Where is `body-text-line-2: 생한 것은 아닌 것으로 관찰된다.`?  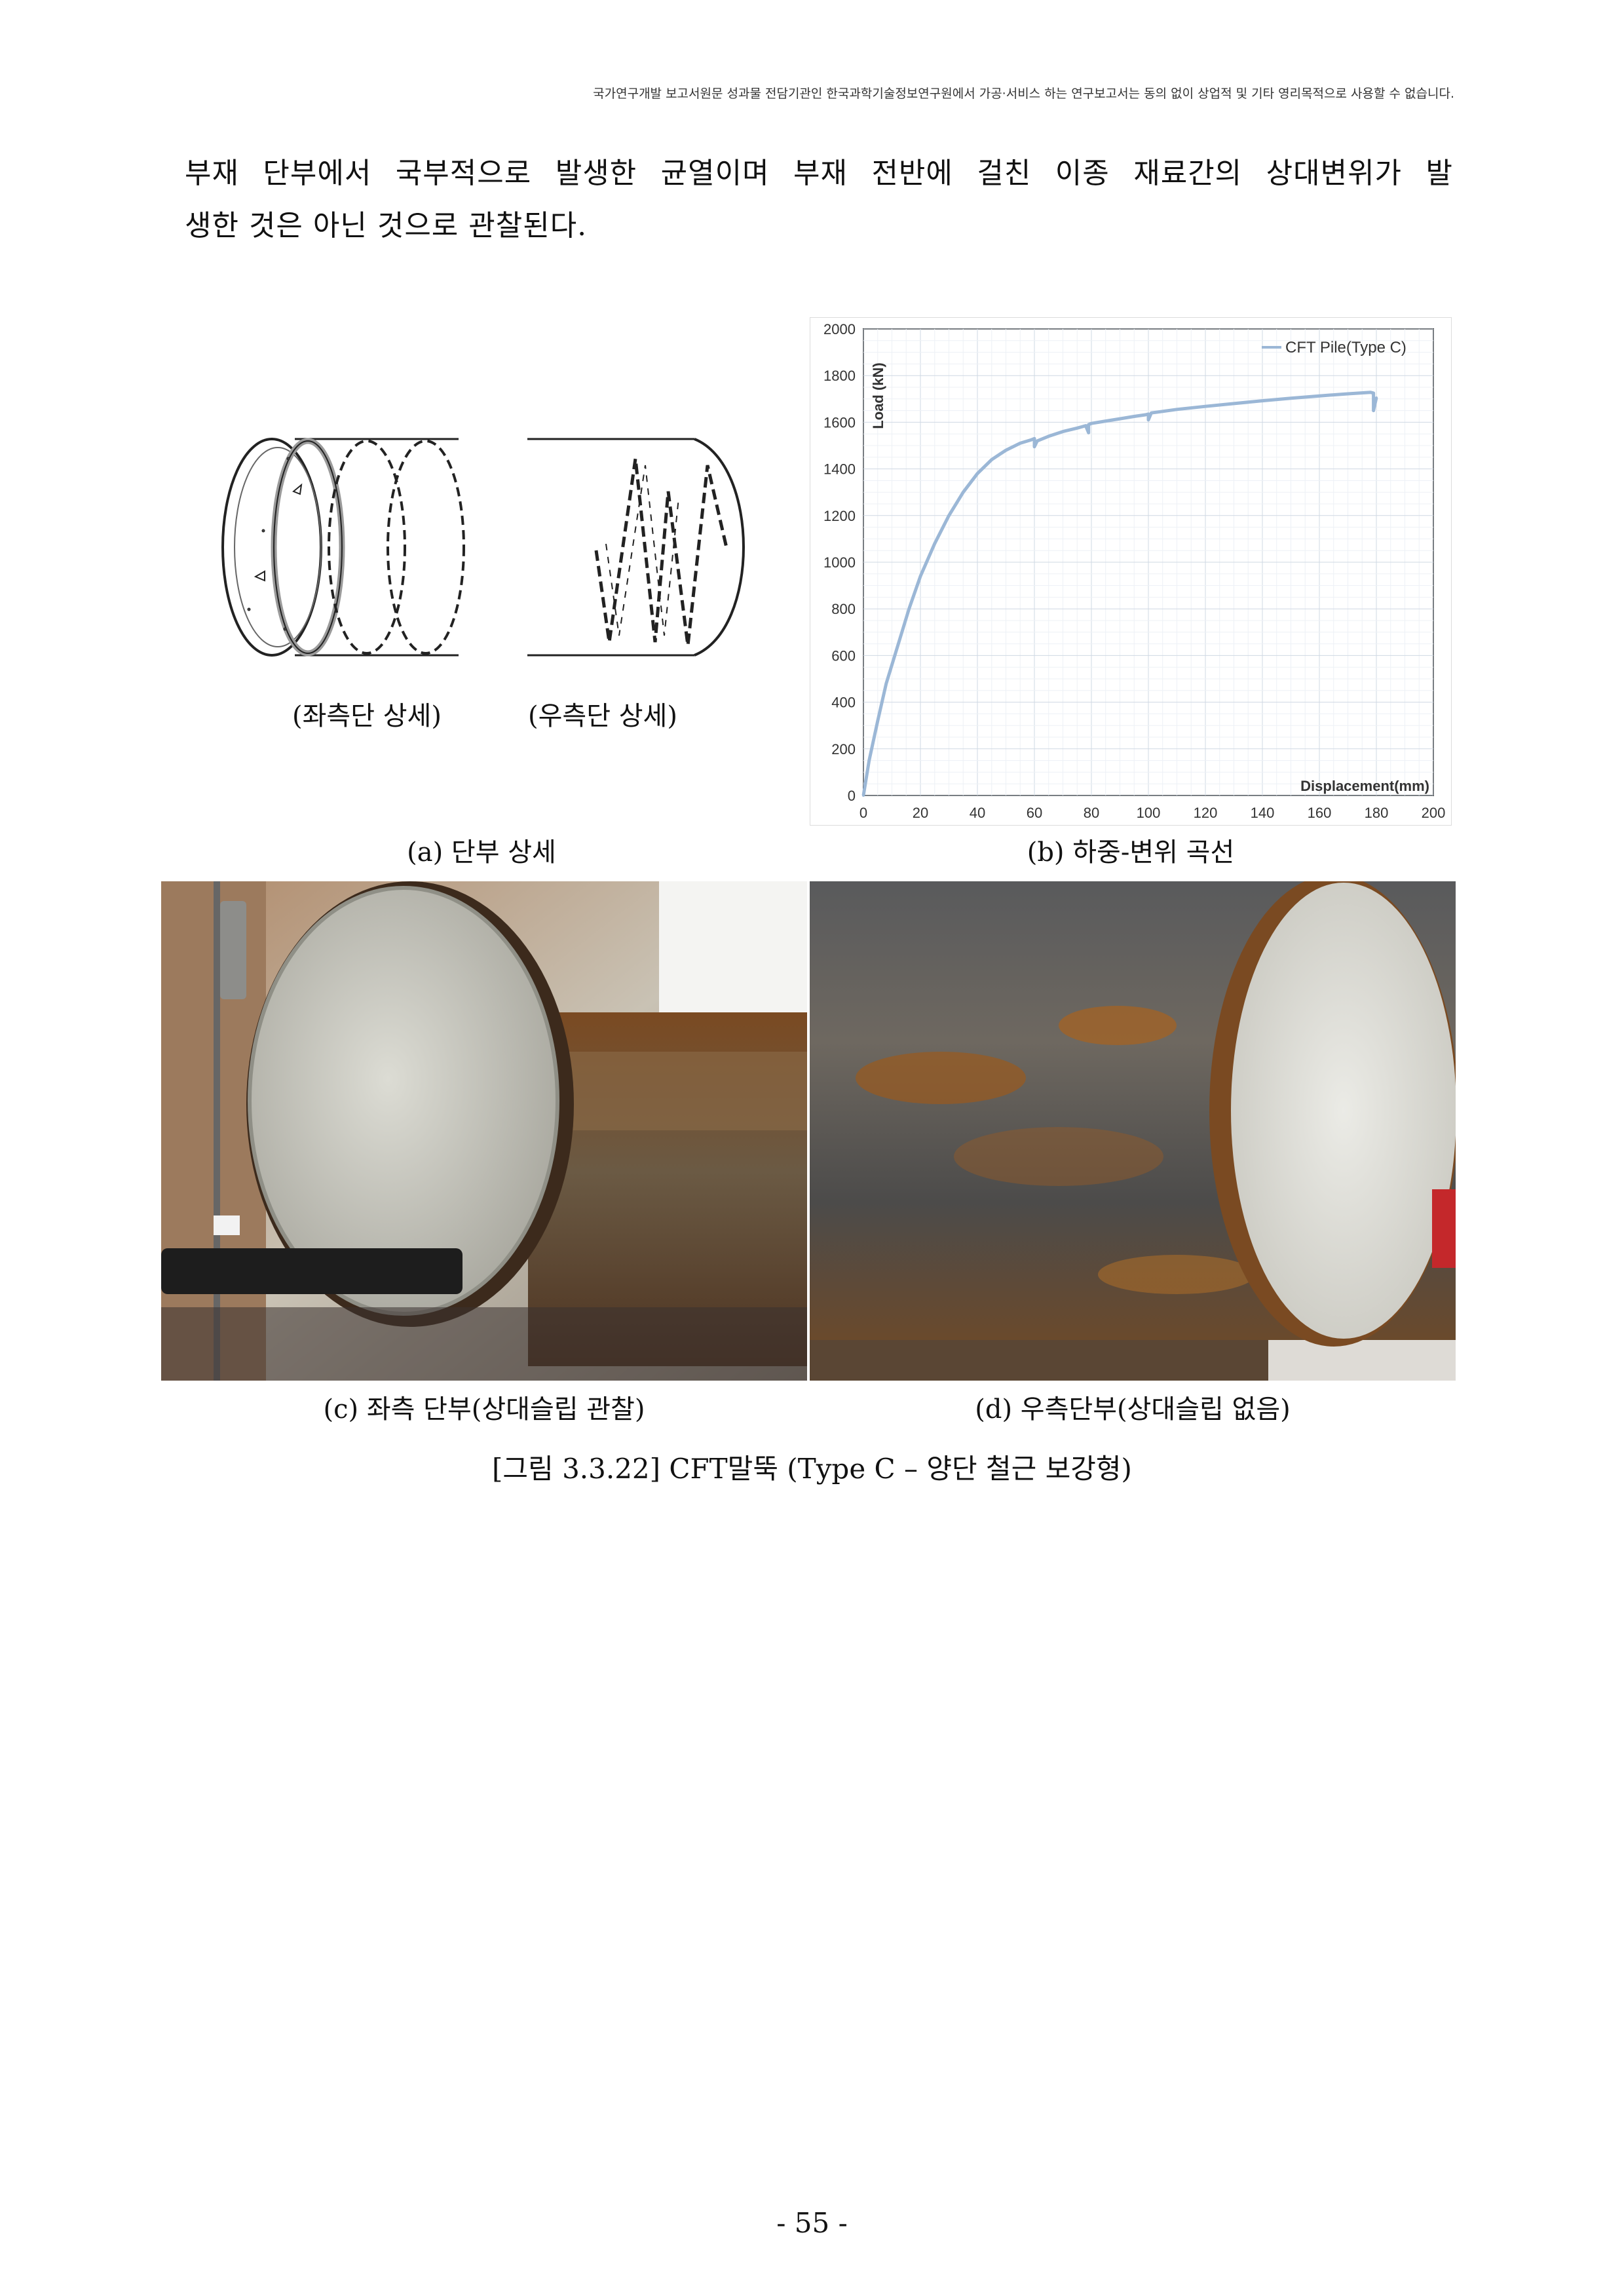
body-text-line-2: 생한 것은 아닌 것으로 관찰된다. is located at coordinates (386, 225).